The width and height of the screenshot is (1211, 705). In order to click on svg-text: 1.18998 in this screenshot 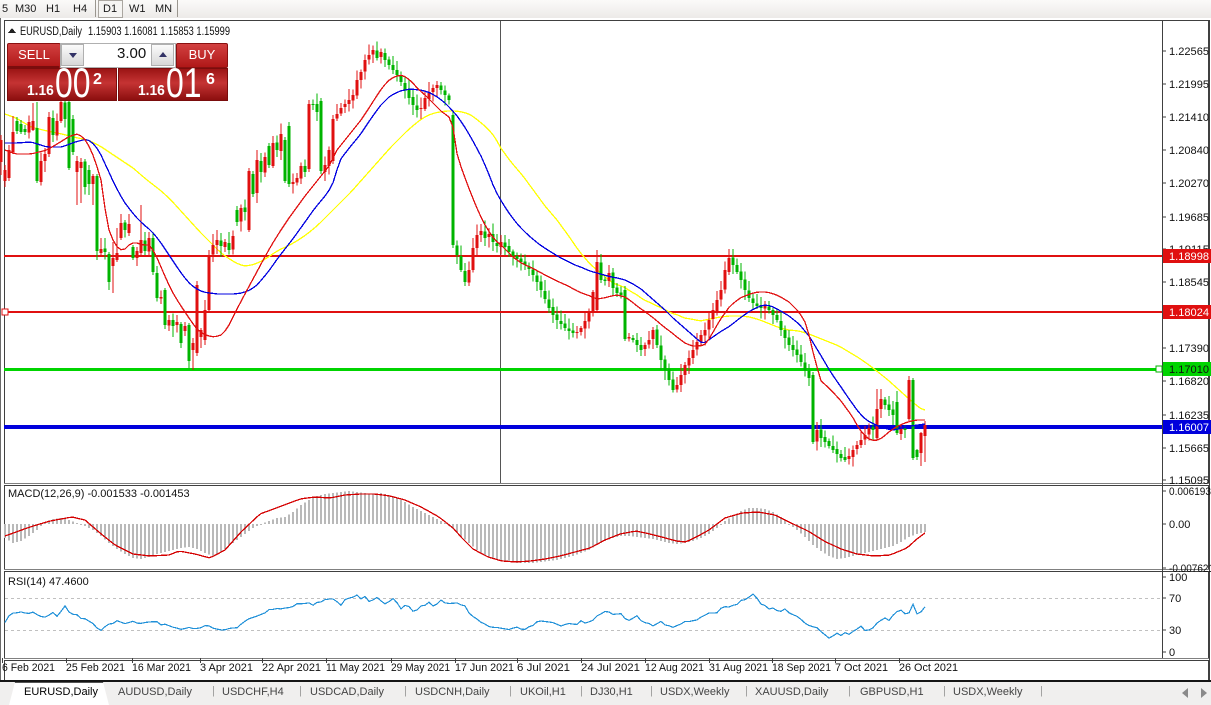, I will do `click(1189, 257)`.